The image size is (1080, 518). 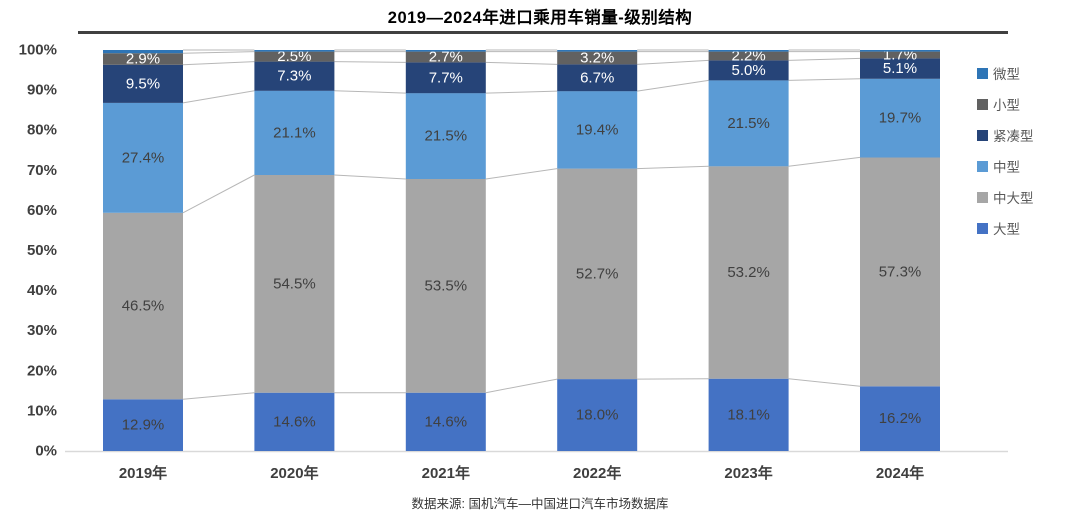 I want to click on y-tick-label: 50%, so click(x=42, y=250).